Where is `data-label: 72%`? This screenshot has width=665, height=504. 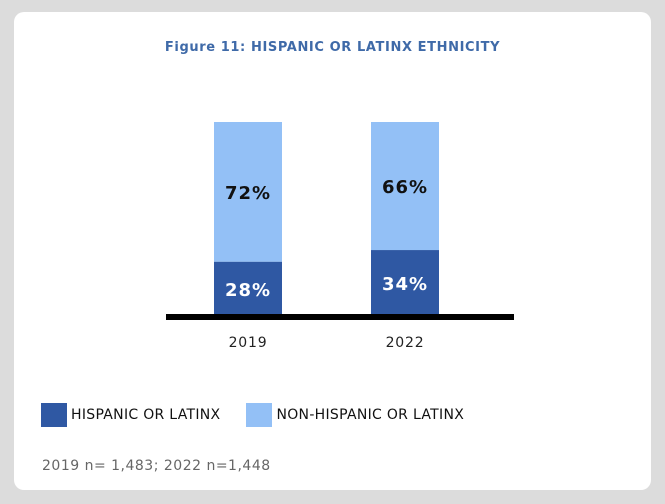
data-label: 72% is located at coordinates (248, 193).